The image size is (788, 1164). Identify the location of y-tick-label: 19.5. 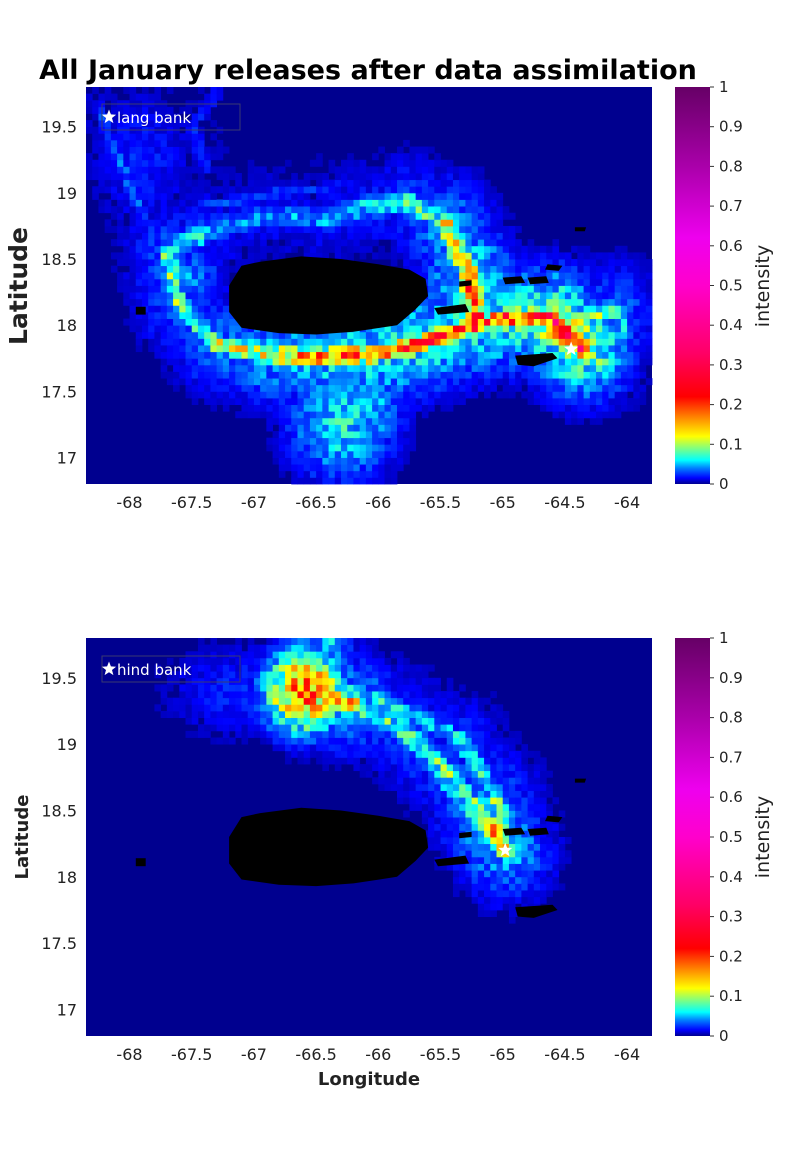
(59, 127).